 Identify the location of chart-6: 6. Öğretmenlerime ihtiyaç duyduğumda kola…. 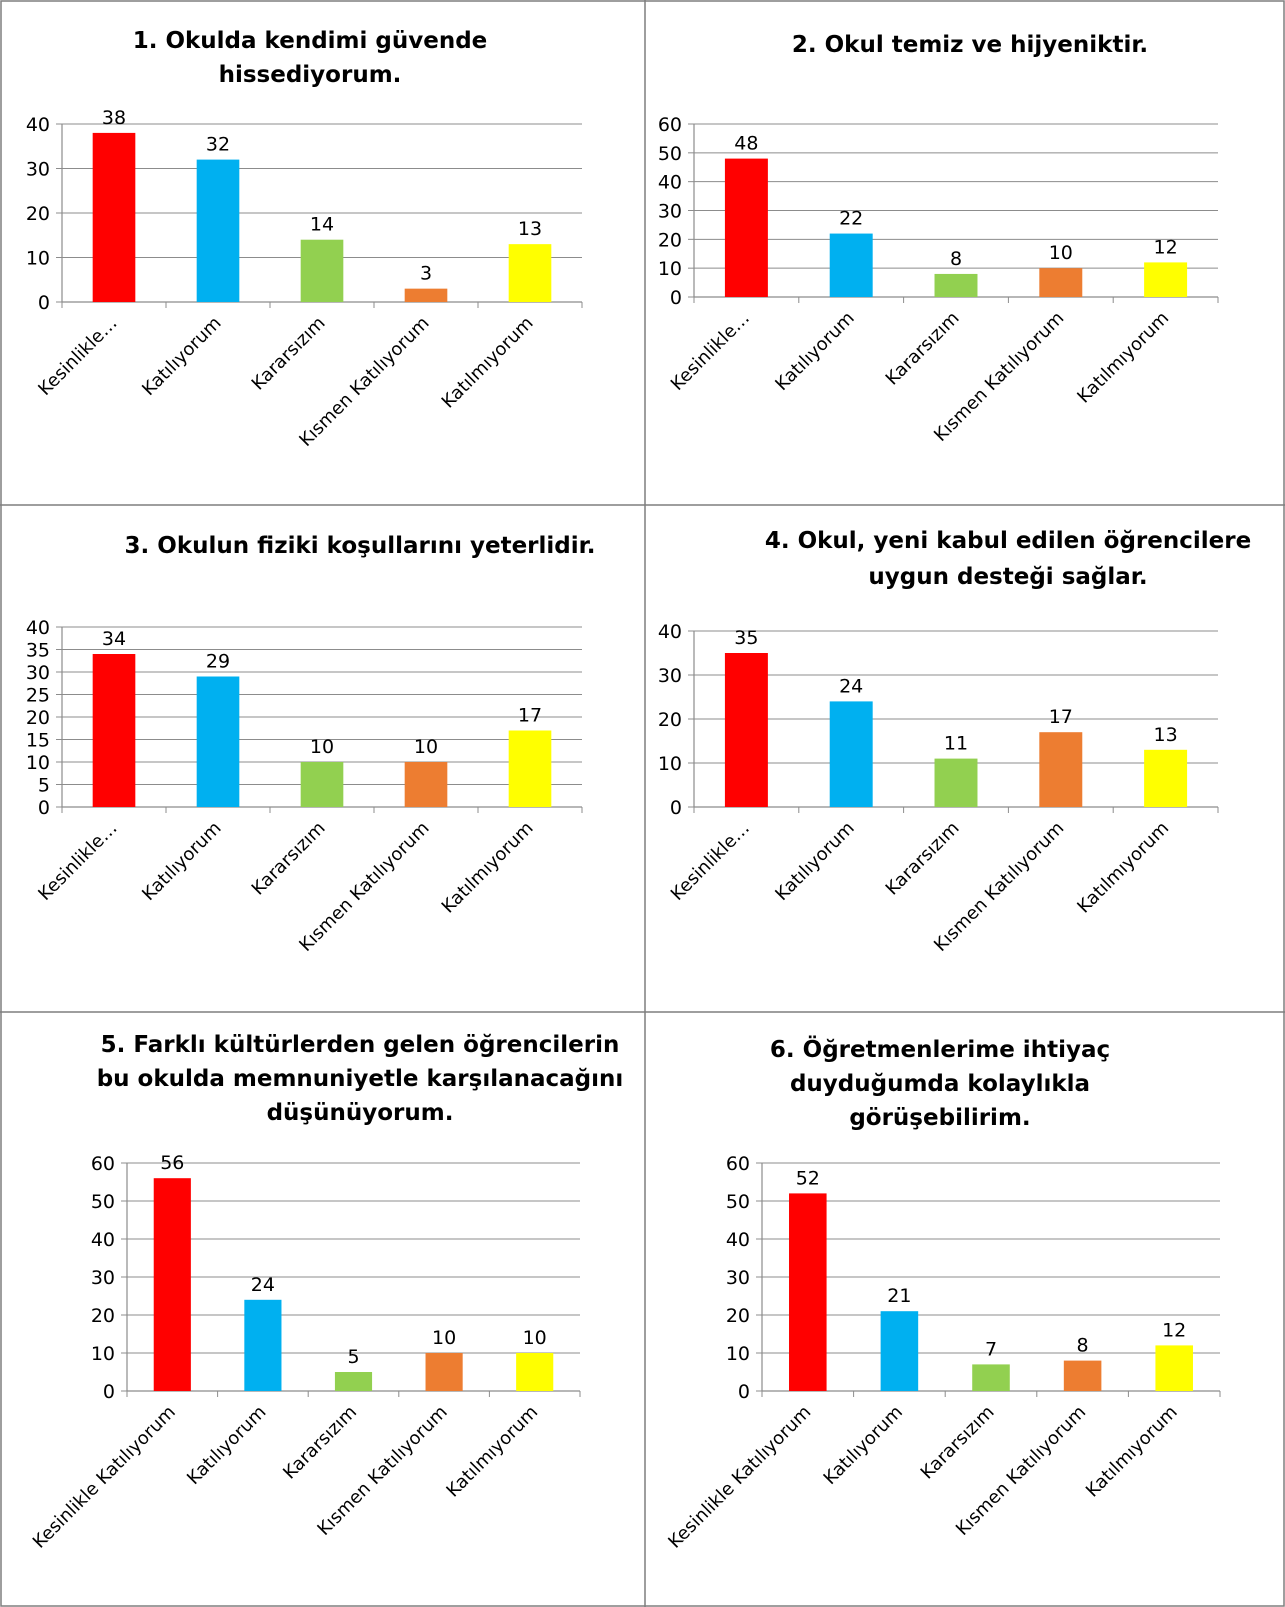
(942, 1294).